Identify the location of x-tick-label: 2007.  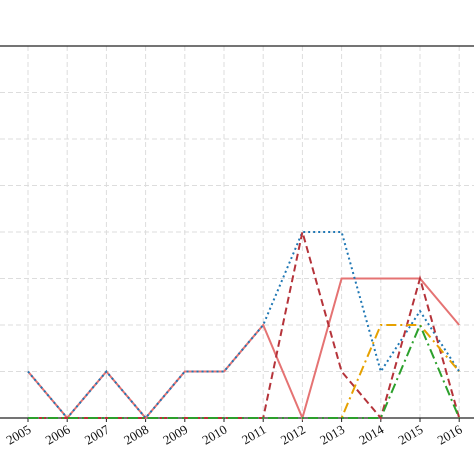
(97, 434).